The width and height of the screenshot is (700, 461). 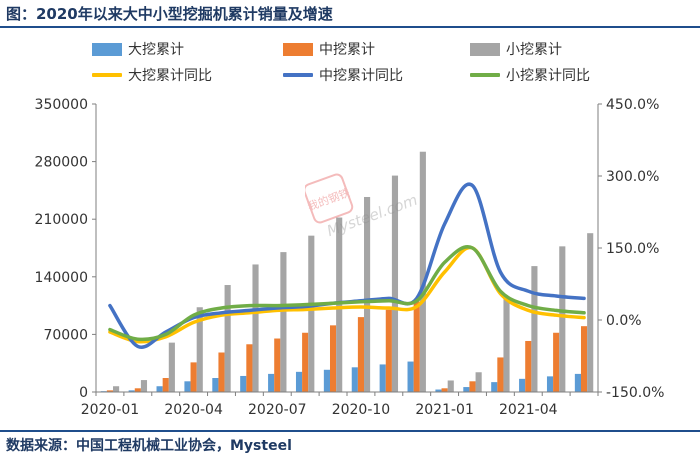 What do you see at coordinates (107, 49) in the screenshot?
I see `legend-swatch-large` at bounding box center [107, 49].